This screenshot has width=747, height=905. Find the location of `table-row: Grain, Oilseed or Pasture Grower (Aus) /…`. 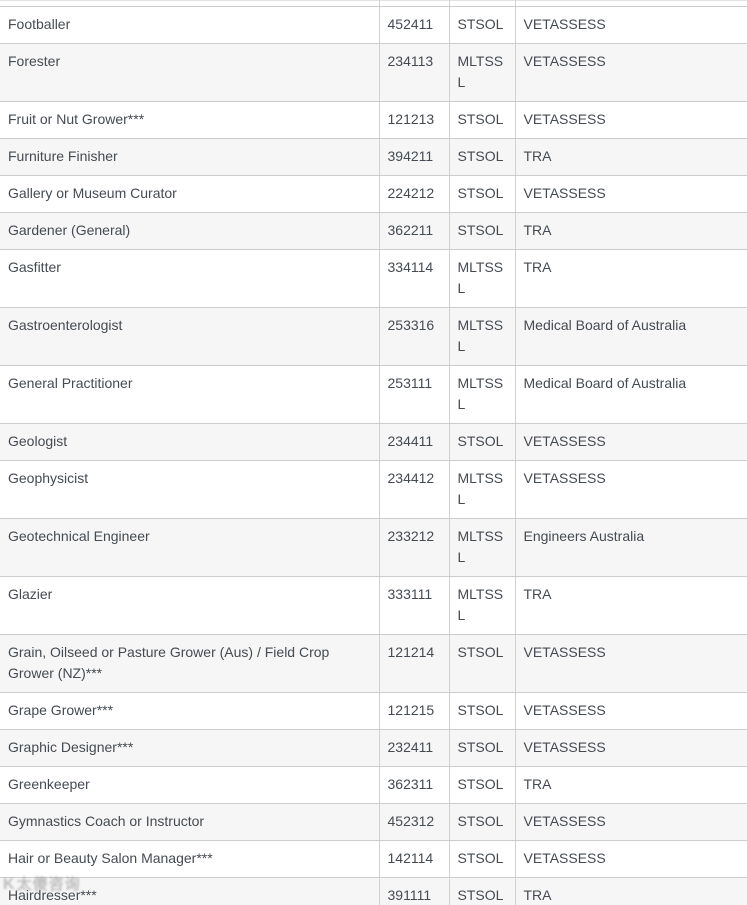

table-row: Grain, Oilseed or Pasture Grower (Aus) /… is located at coordinates (373, 663).